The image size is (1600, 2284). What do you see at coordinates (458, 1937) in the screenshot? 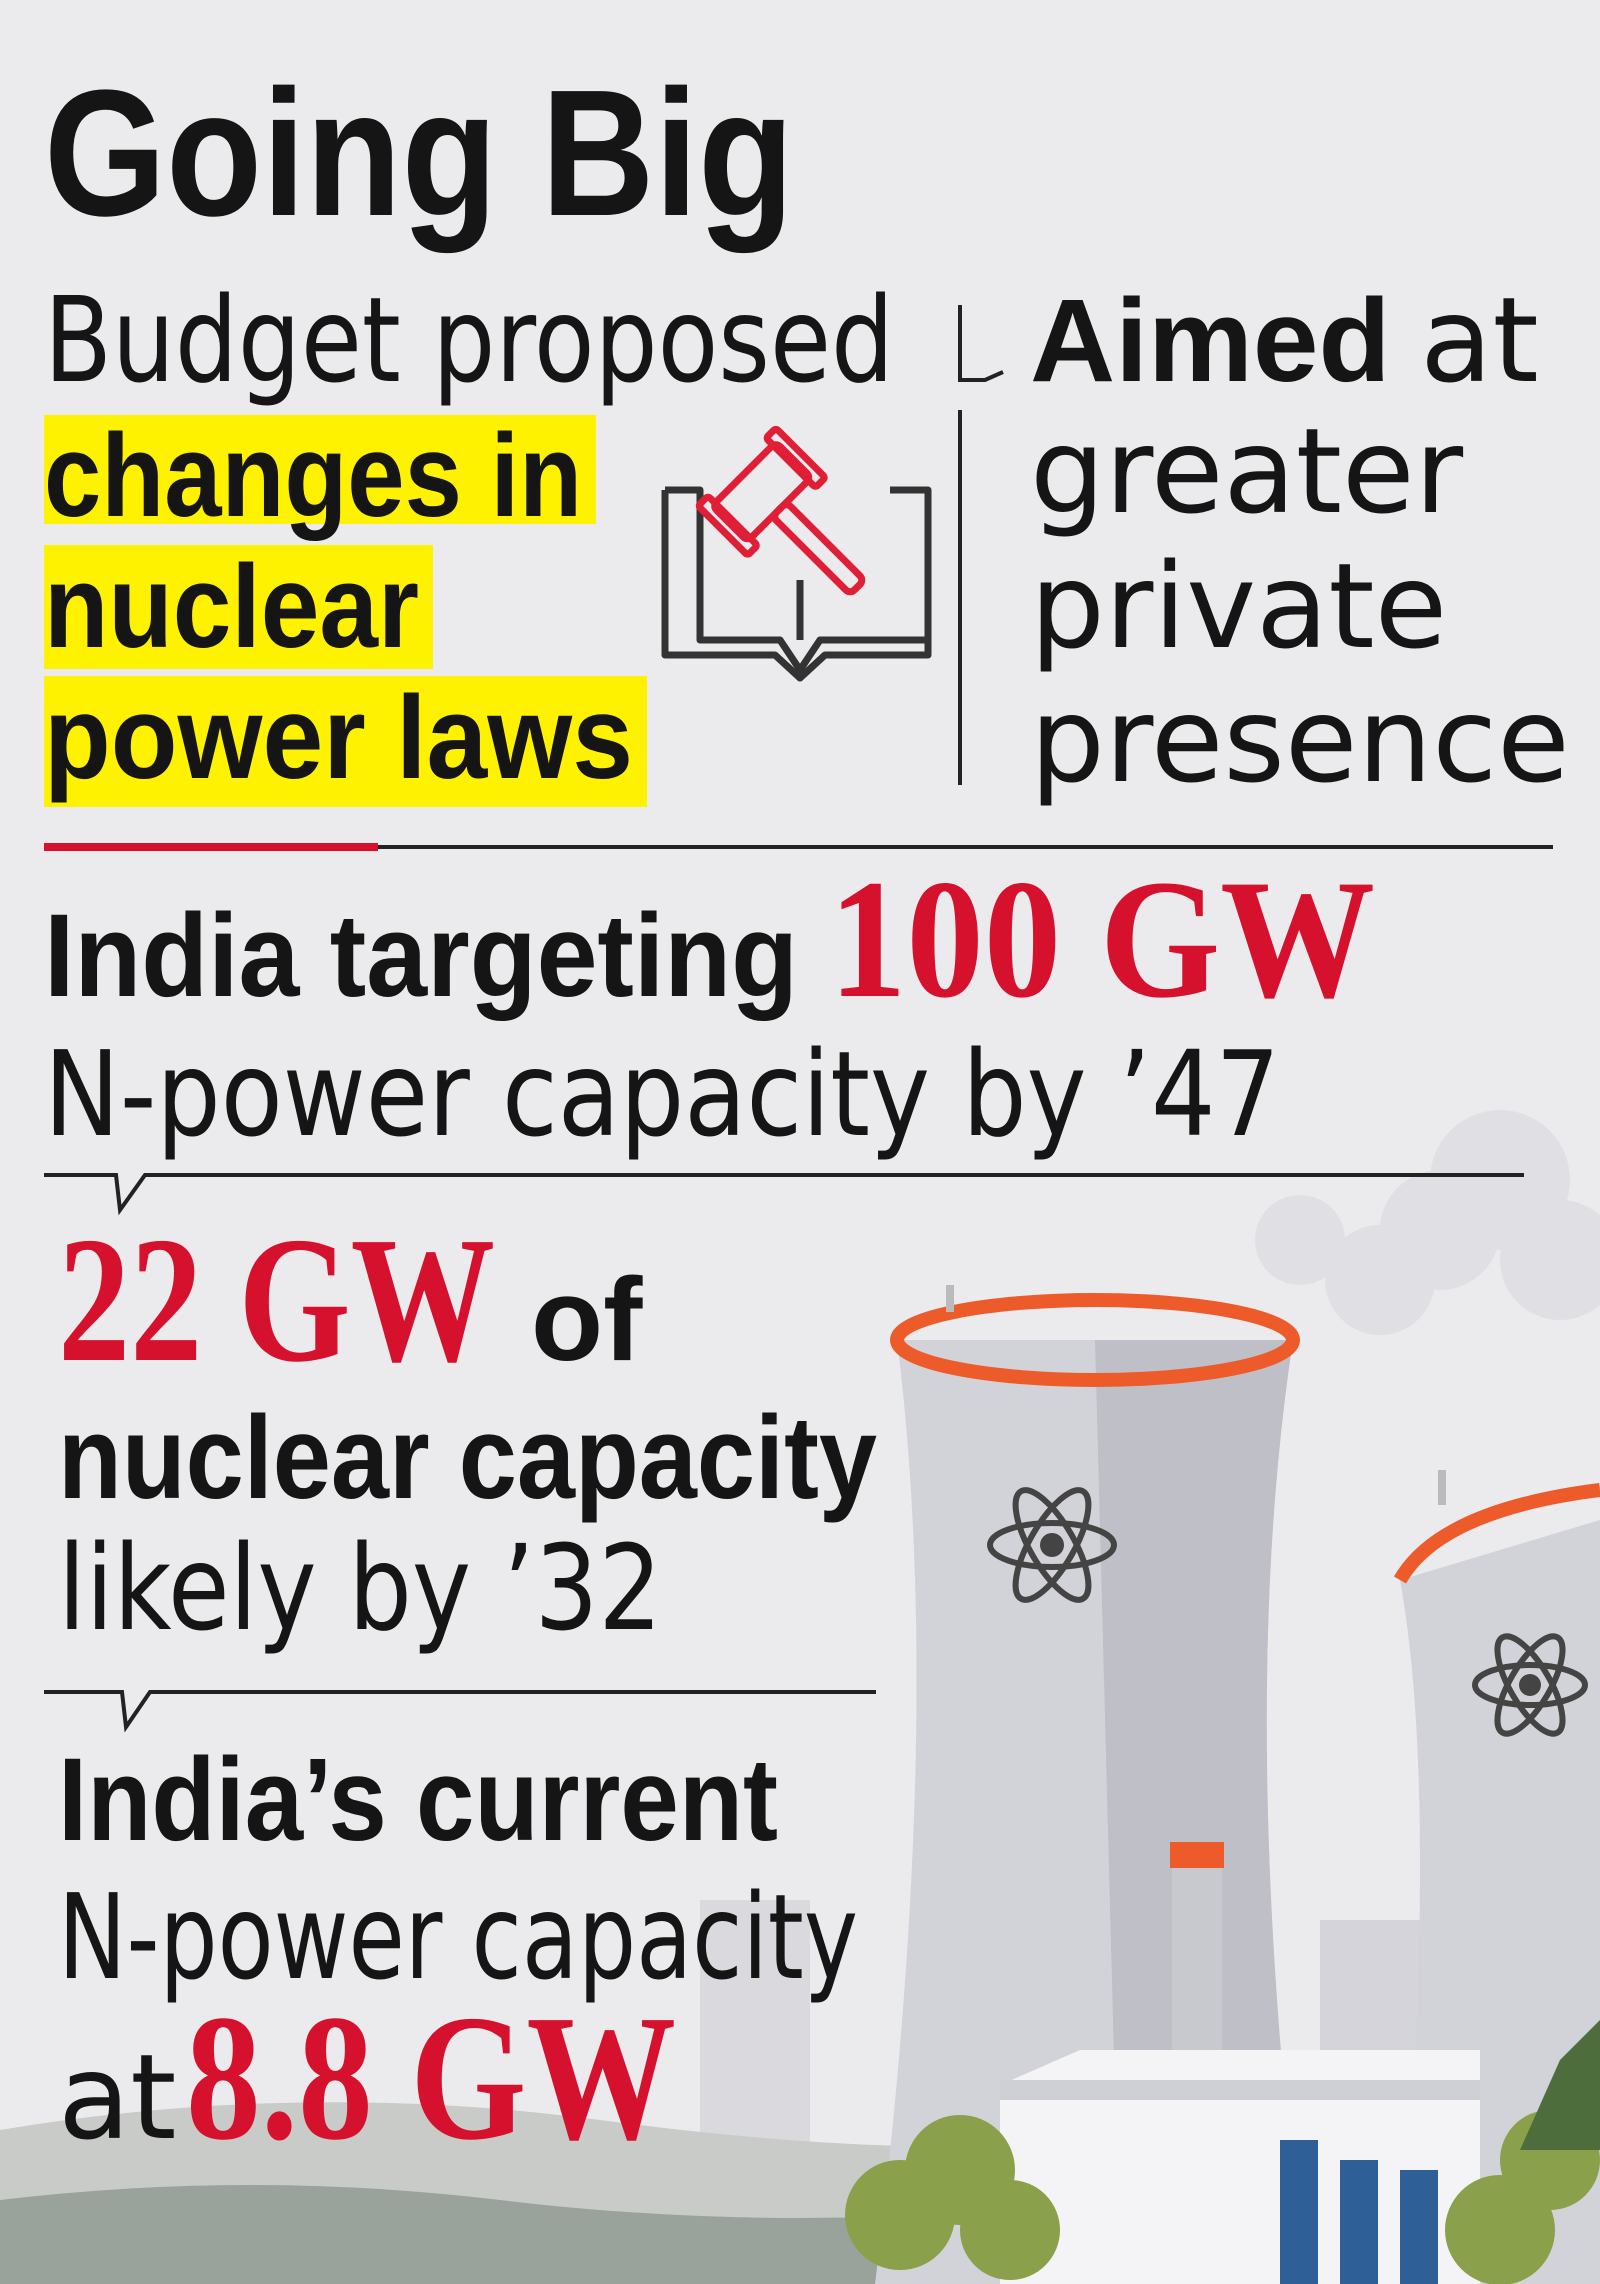
I see `current-line: N-power capacity` at bounding box center [458, 1937].